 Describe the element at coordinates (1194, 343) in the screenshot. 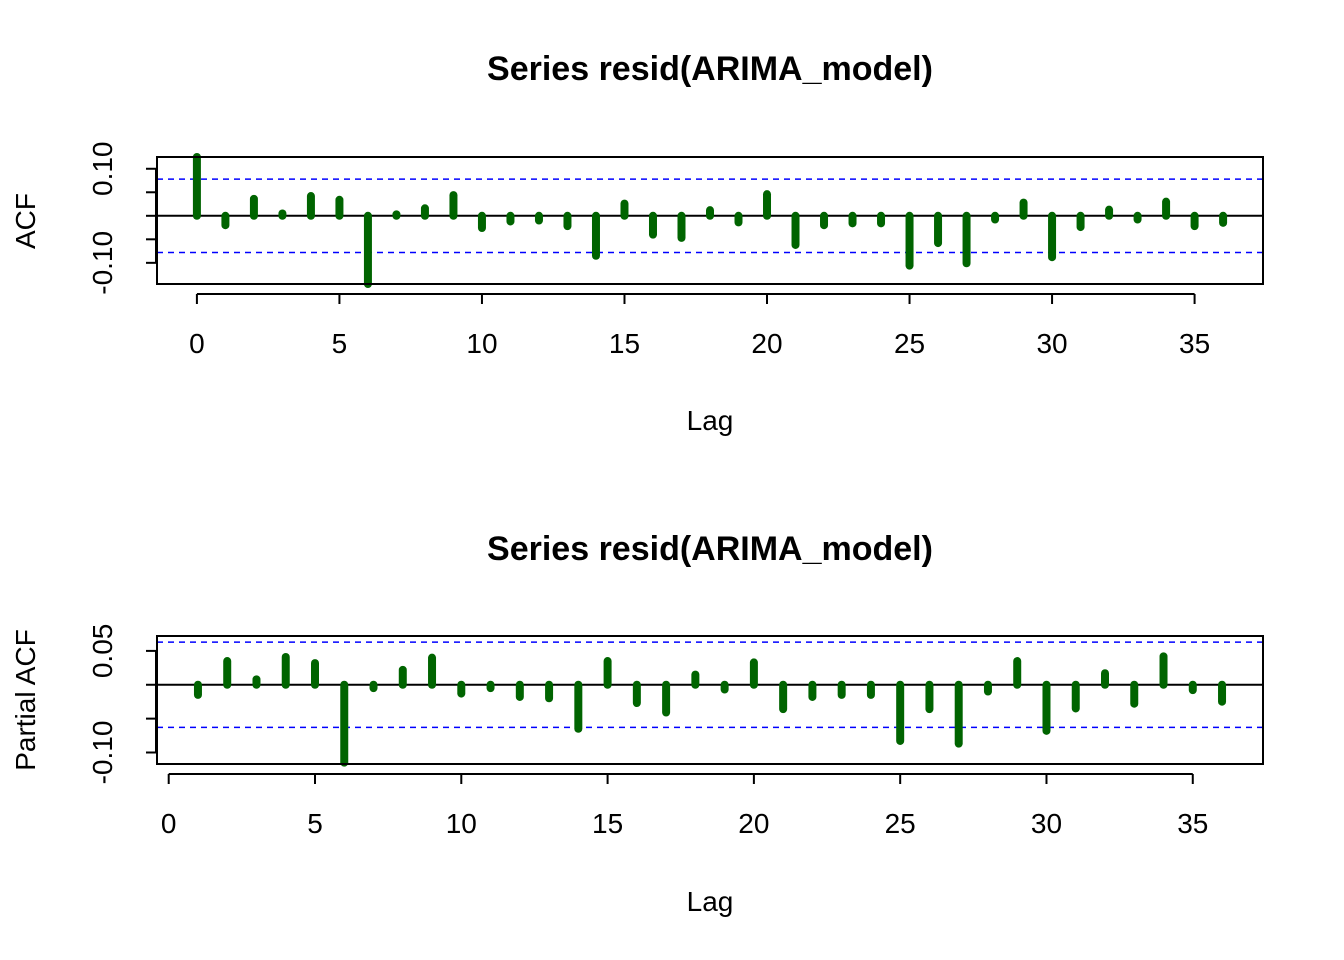

I see `acf-x-tick-label-35: 35` at that location.